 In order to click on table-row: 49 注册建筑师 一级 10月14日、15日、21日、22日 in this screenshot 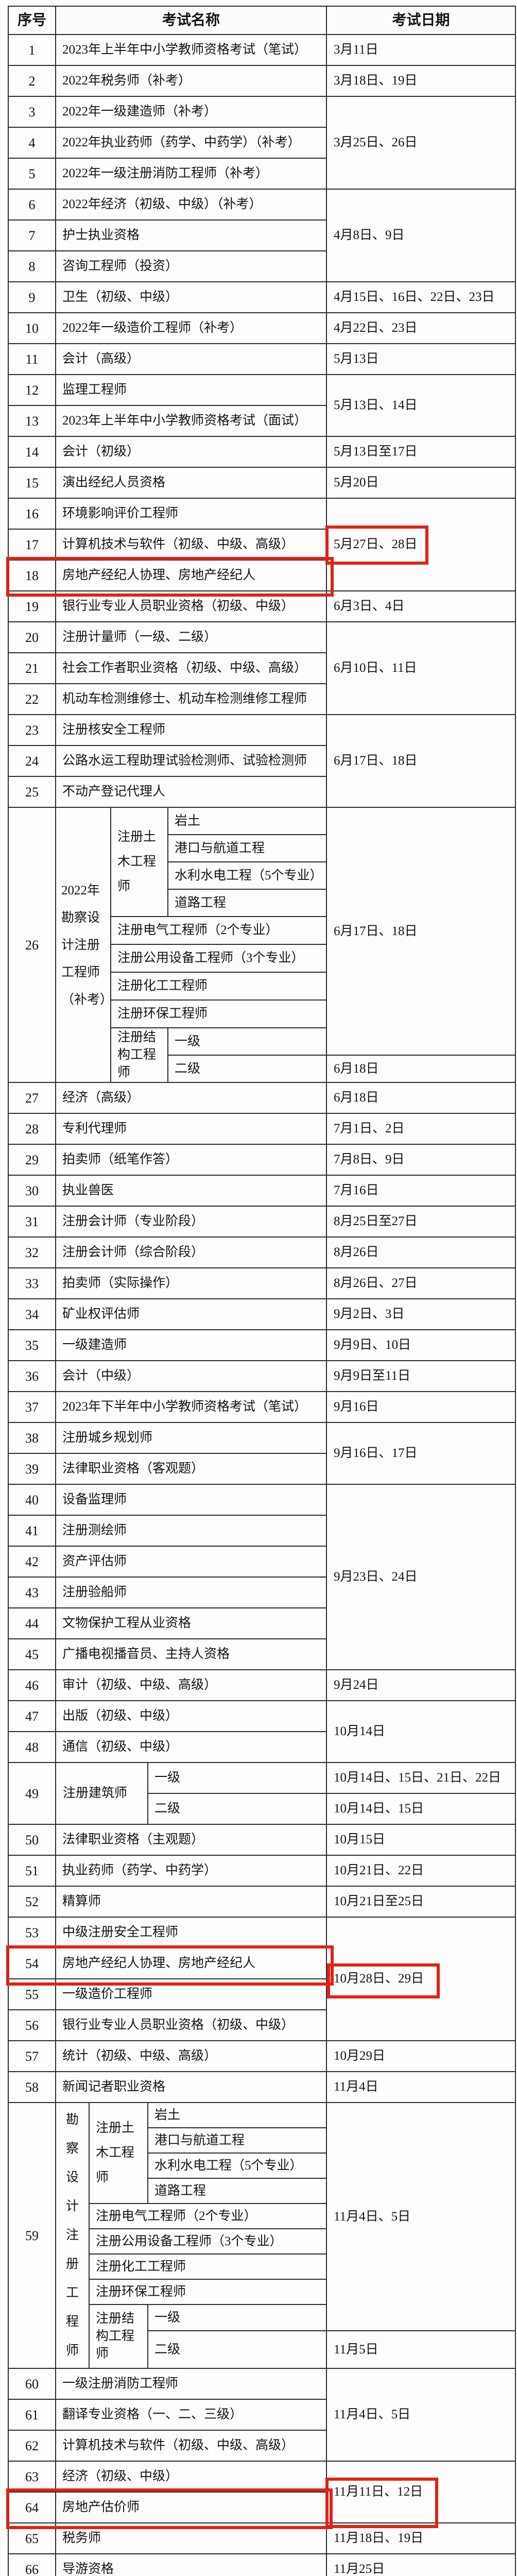, I will do `click(262, 1793)`.